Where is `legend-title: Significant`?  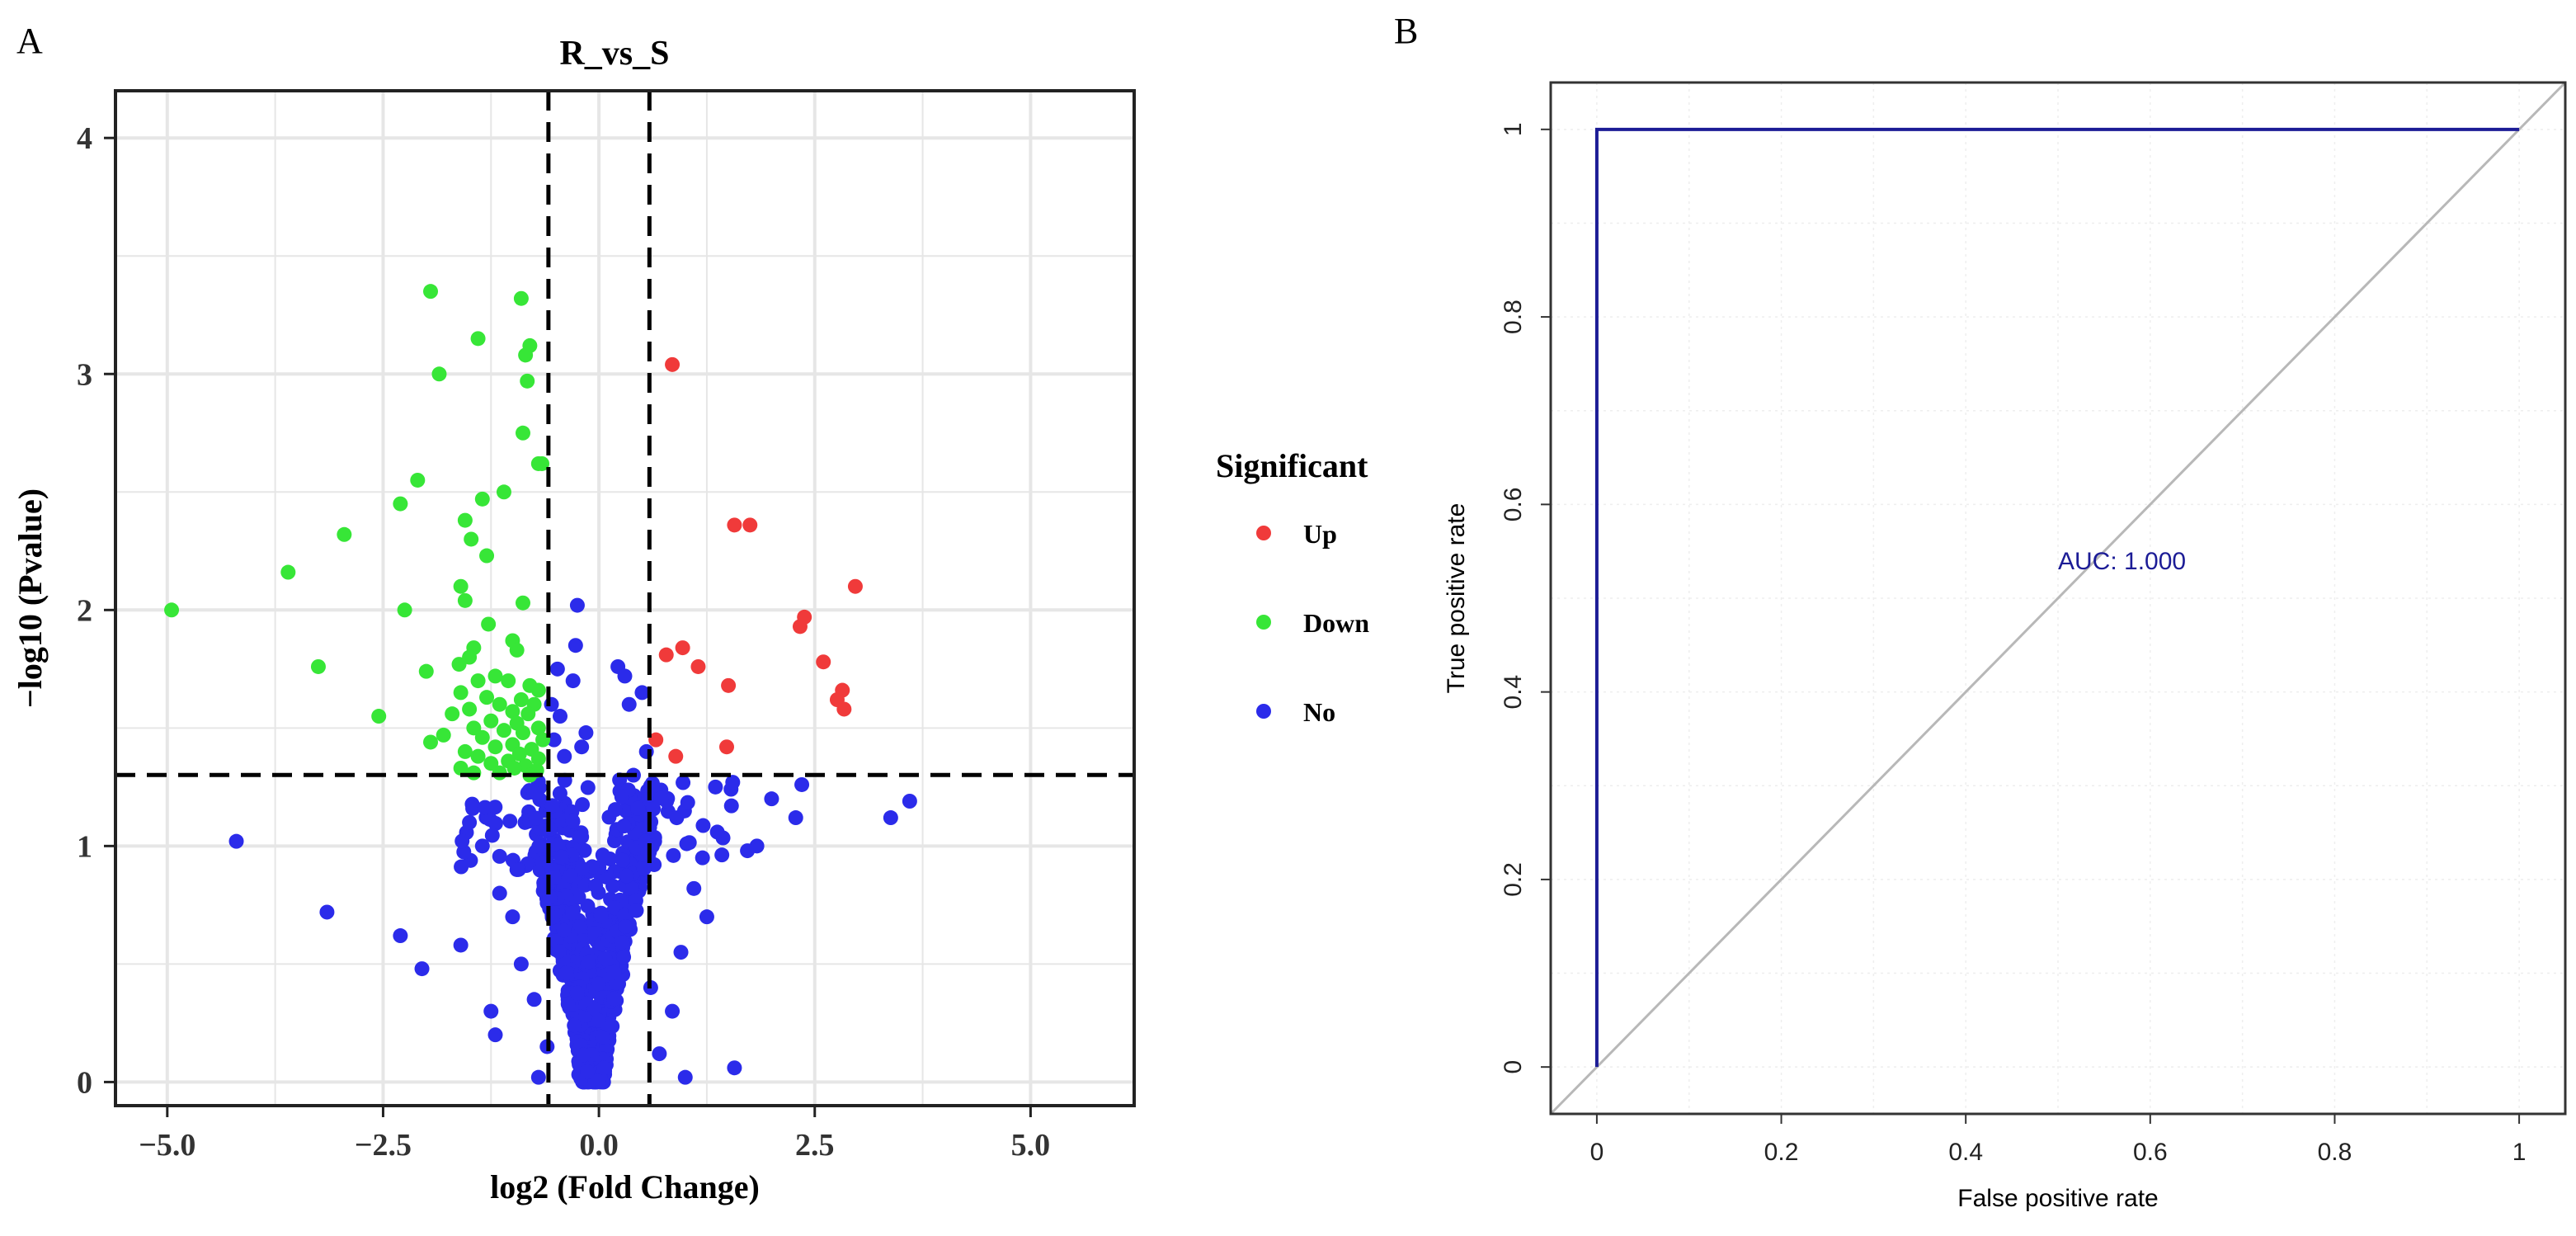 legend-title: Significant is located at coordinates (1292, 465).